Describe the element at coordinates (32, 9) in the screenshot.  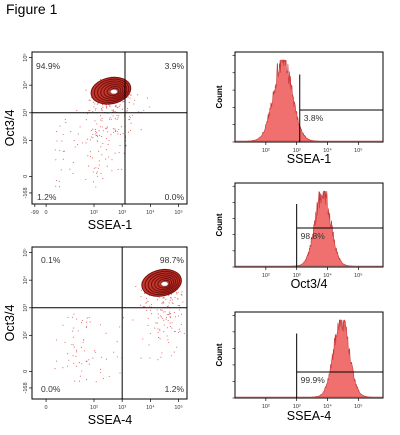
I see `figure-title: Figure 1` at that location.